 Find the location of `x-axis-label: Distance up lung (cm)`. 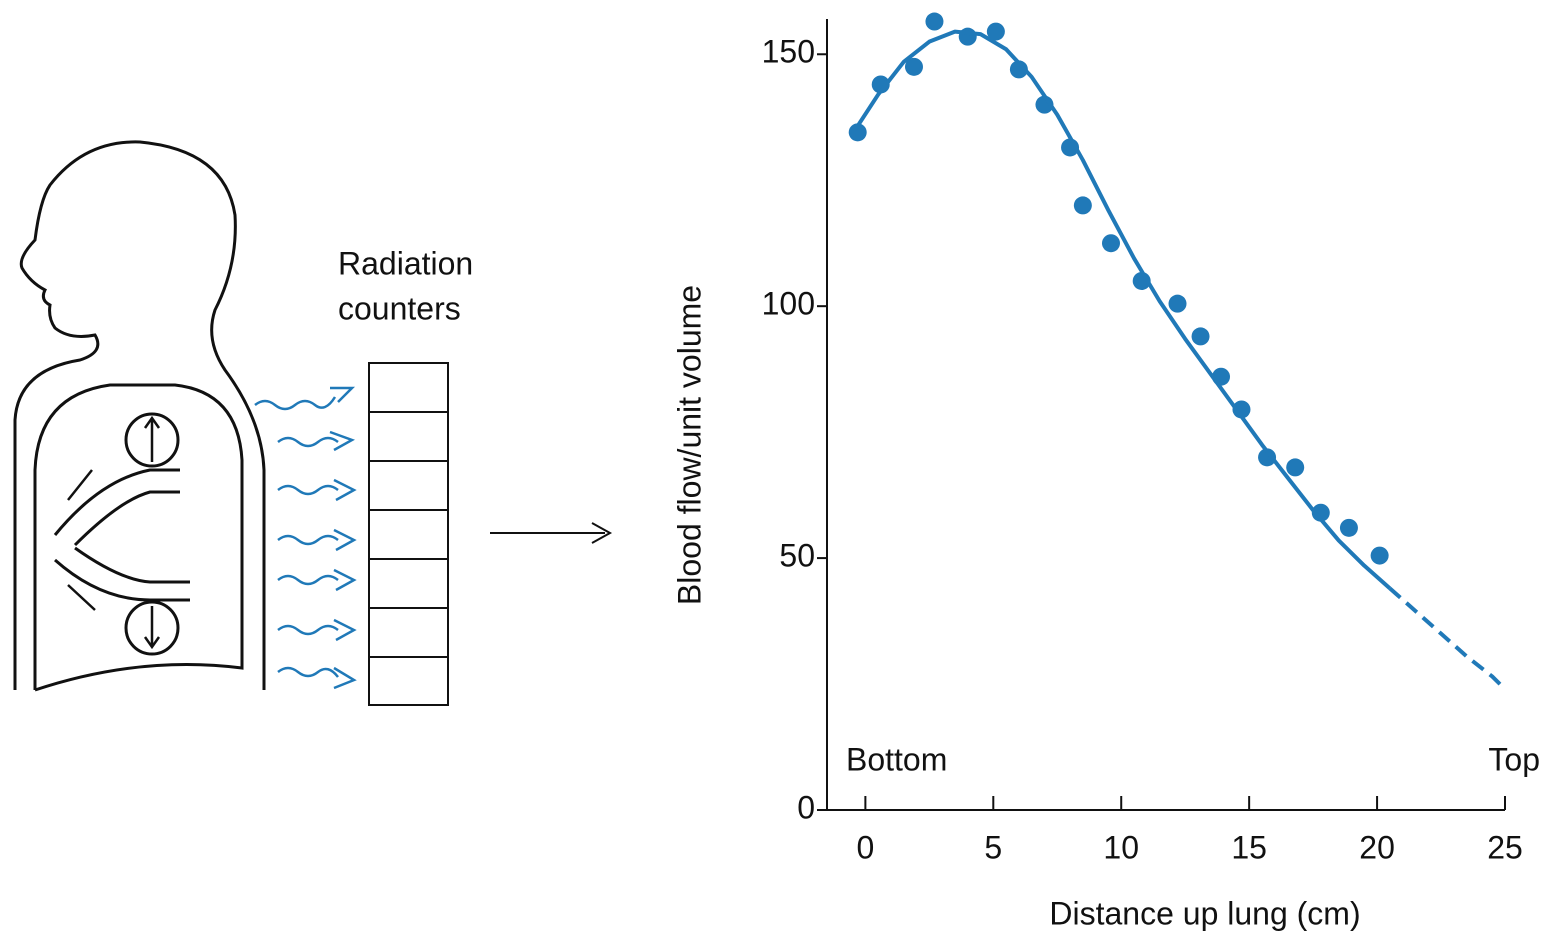

x-axis-label: Distance up lung (cm) is located at coordinates (1204, 913).